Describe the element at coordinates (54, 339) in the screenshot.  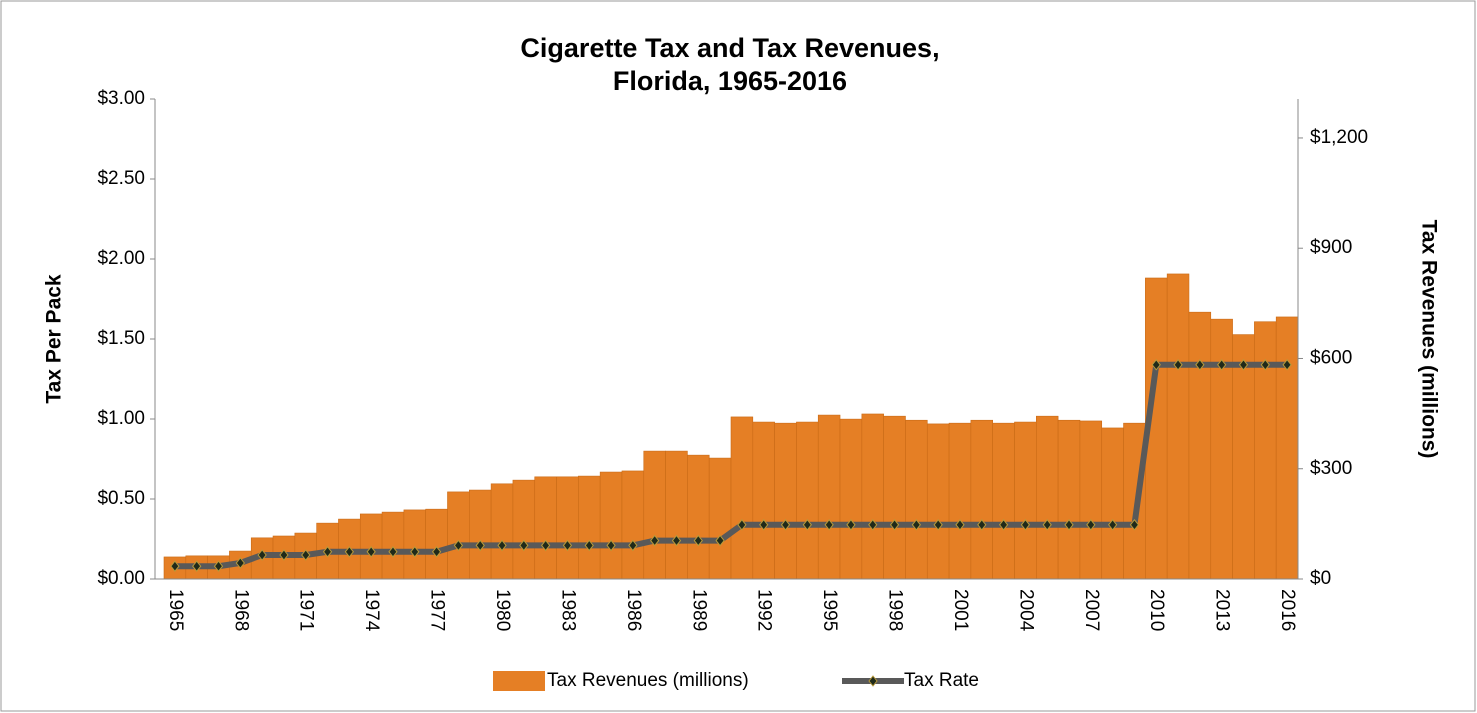
I see `y-axis-title: Tax Per Pack` at that location.